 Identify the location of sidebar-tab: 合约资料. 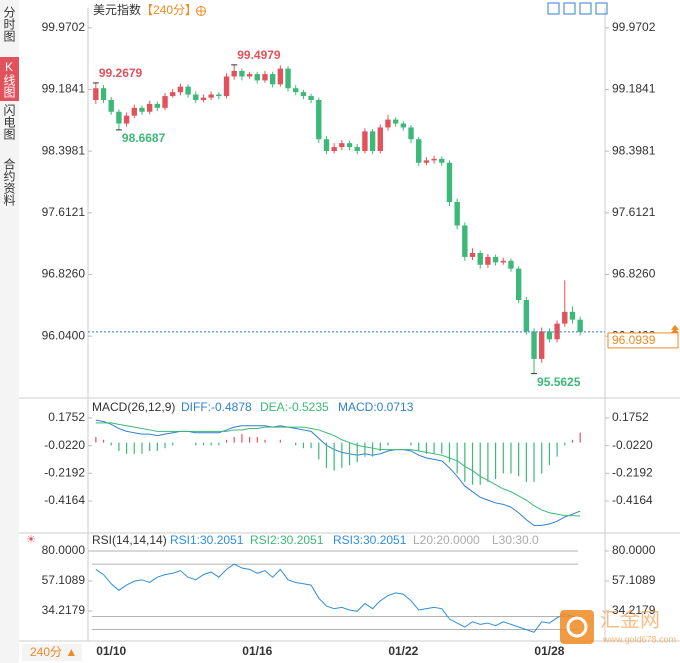
(9, 181).